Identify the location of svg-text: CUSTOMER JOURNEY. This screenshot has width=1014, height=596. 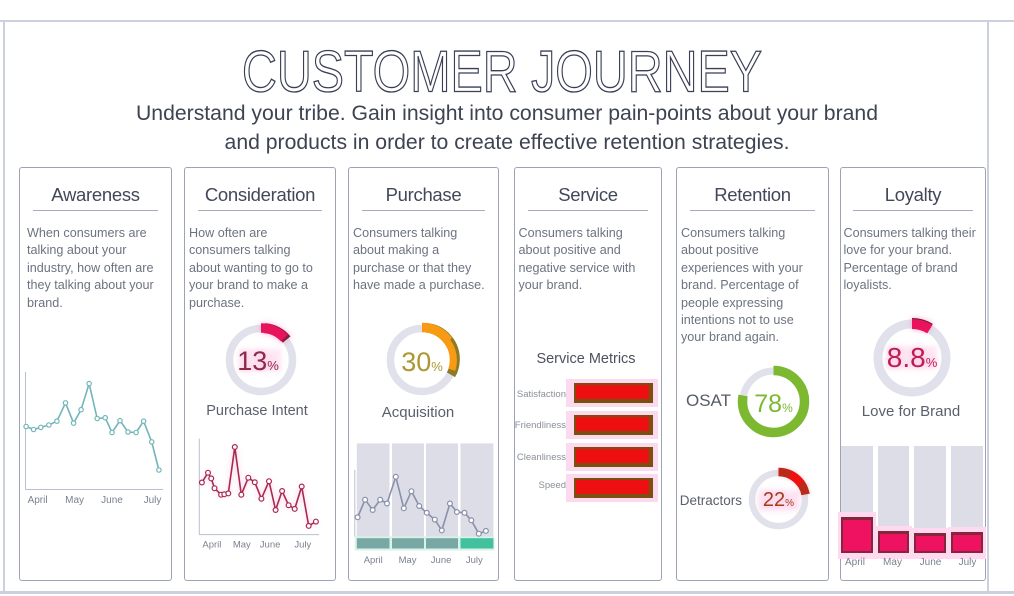
(502, 72).